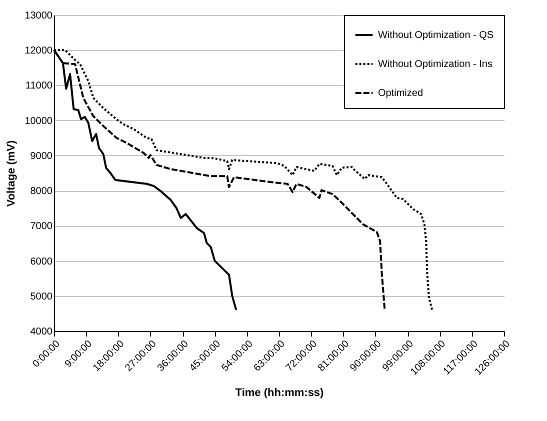 Image resolution: width=547 pixels, height=421 pixels. I want to click on x-axis-title: Time (hh:mm:ss), so click(279, 393).